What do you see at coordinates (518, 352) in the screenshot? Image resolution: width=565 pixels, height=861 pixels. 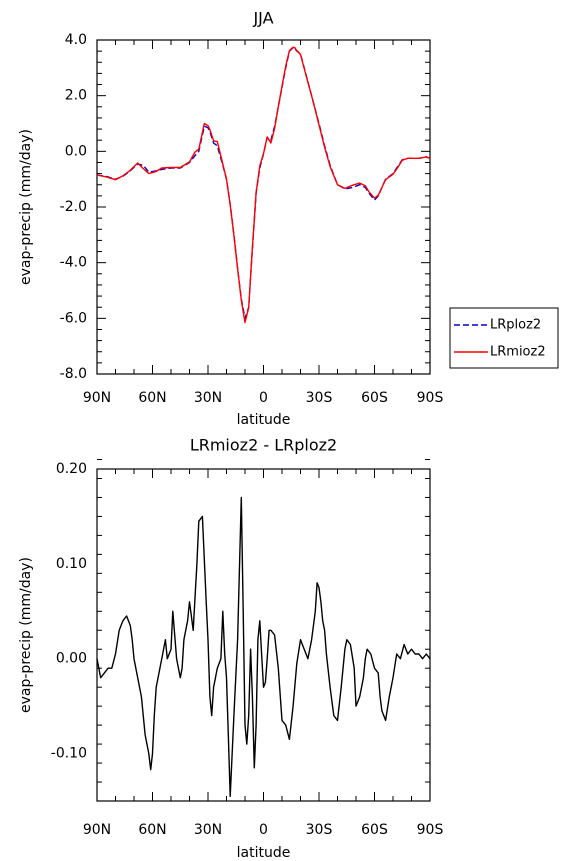 I see `legend-label: LRmioz2` at bounding box center [518, 352].